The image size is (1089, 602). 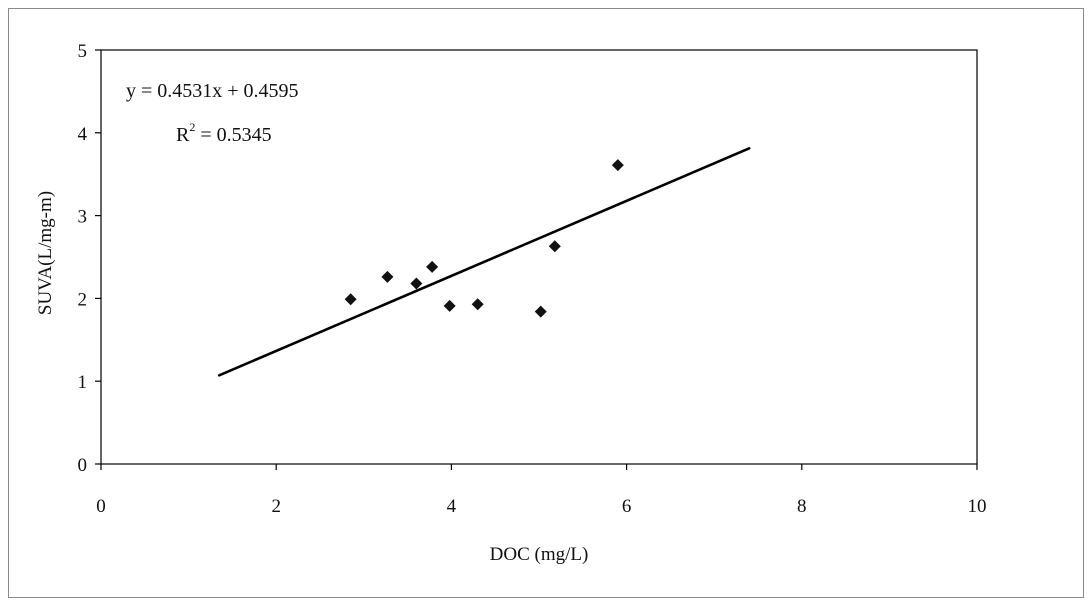 What do you see at coordinates (83, 134) in the screenshot?
I see `y-tick-label: 4` at bounding box center [83, 134].